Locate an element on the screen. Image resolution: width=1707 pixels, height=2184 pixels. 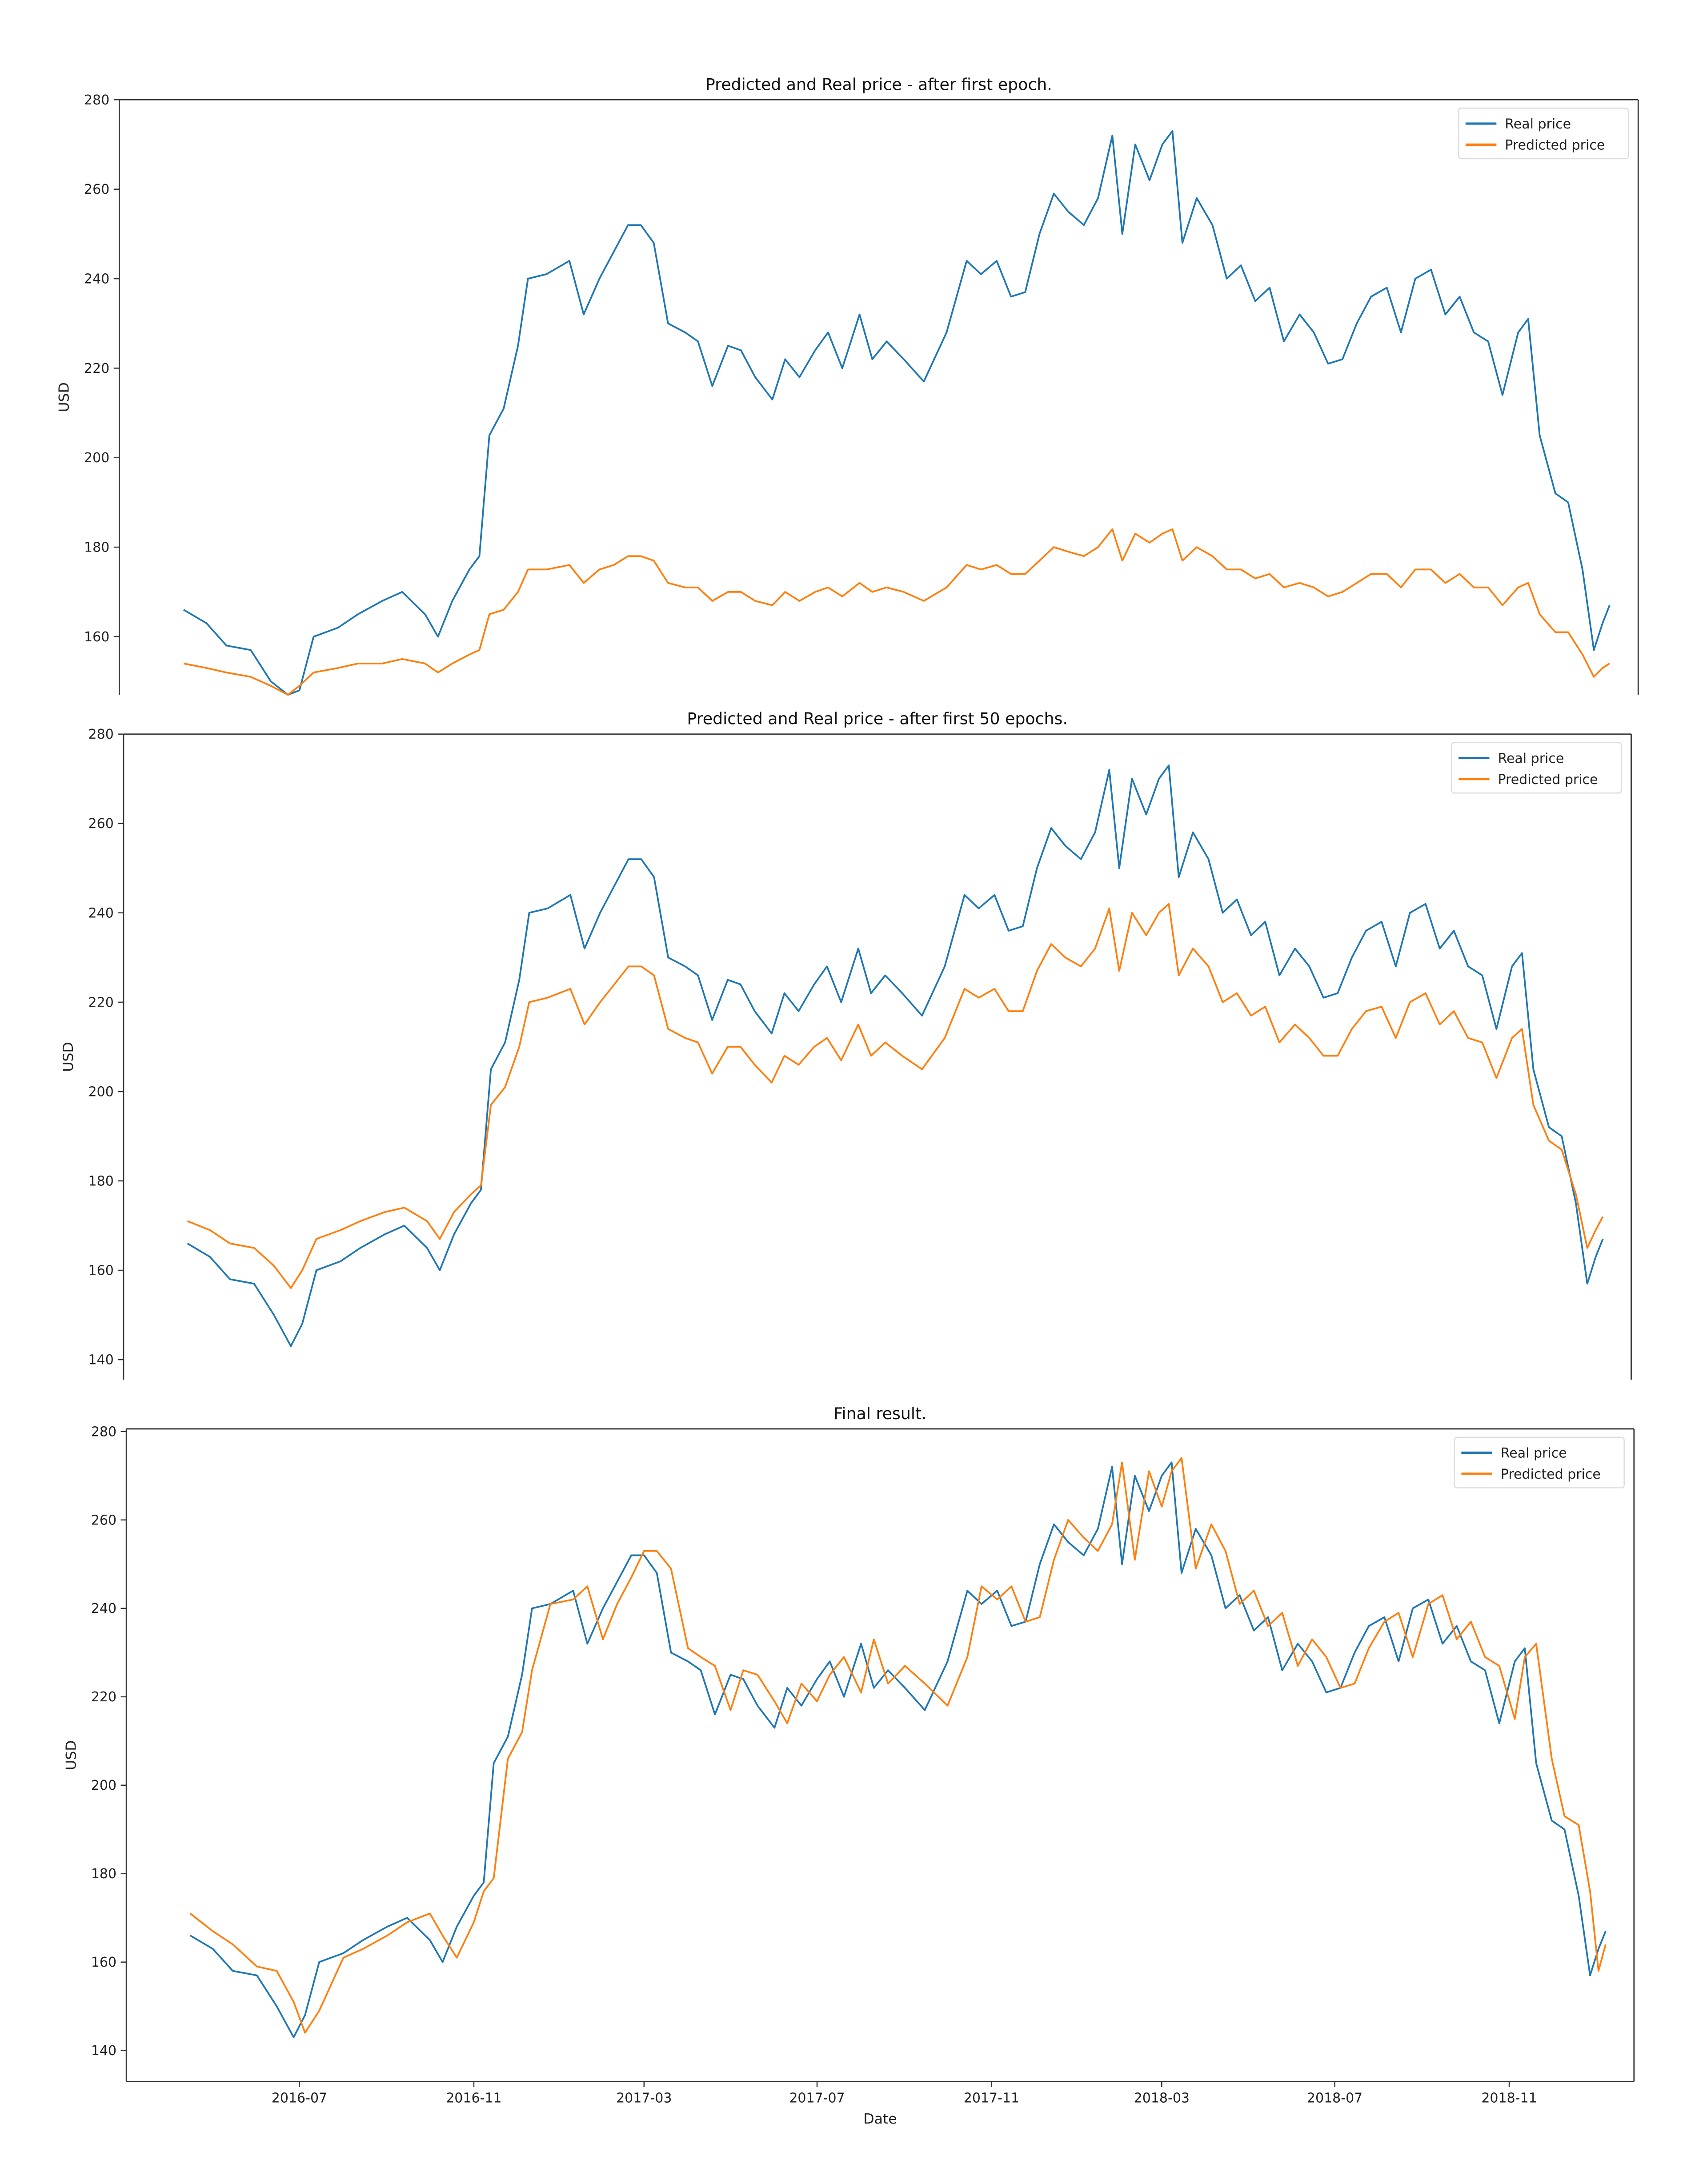
x-tick-label: 2017-03 is located at coordinates (644, 2098).